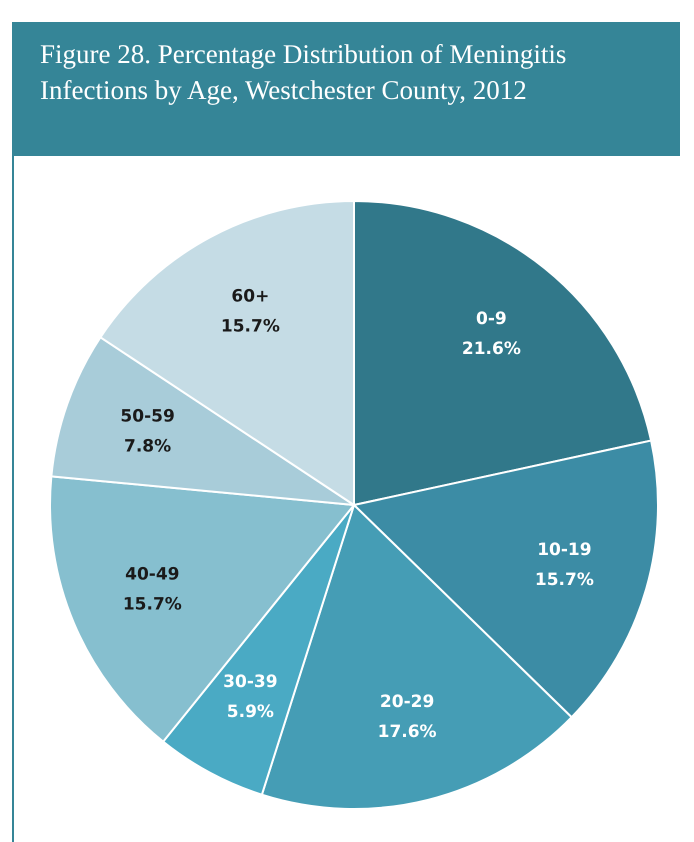 The width and height of the screenshot is (694, 842). I want to click on data-label: 5.9%, so click(250, 712).